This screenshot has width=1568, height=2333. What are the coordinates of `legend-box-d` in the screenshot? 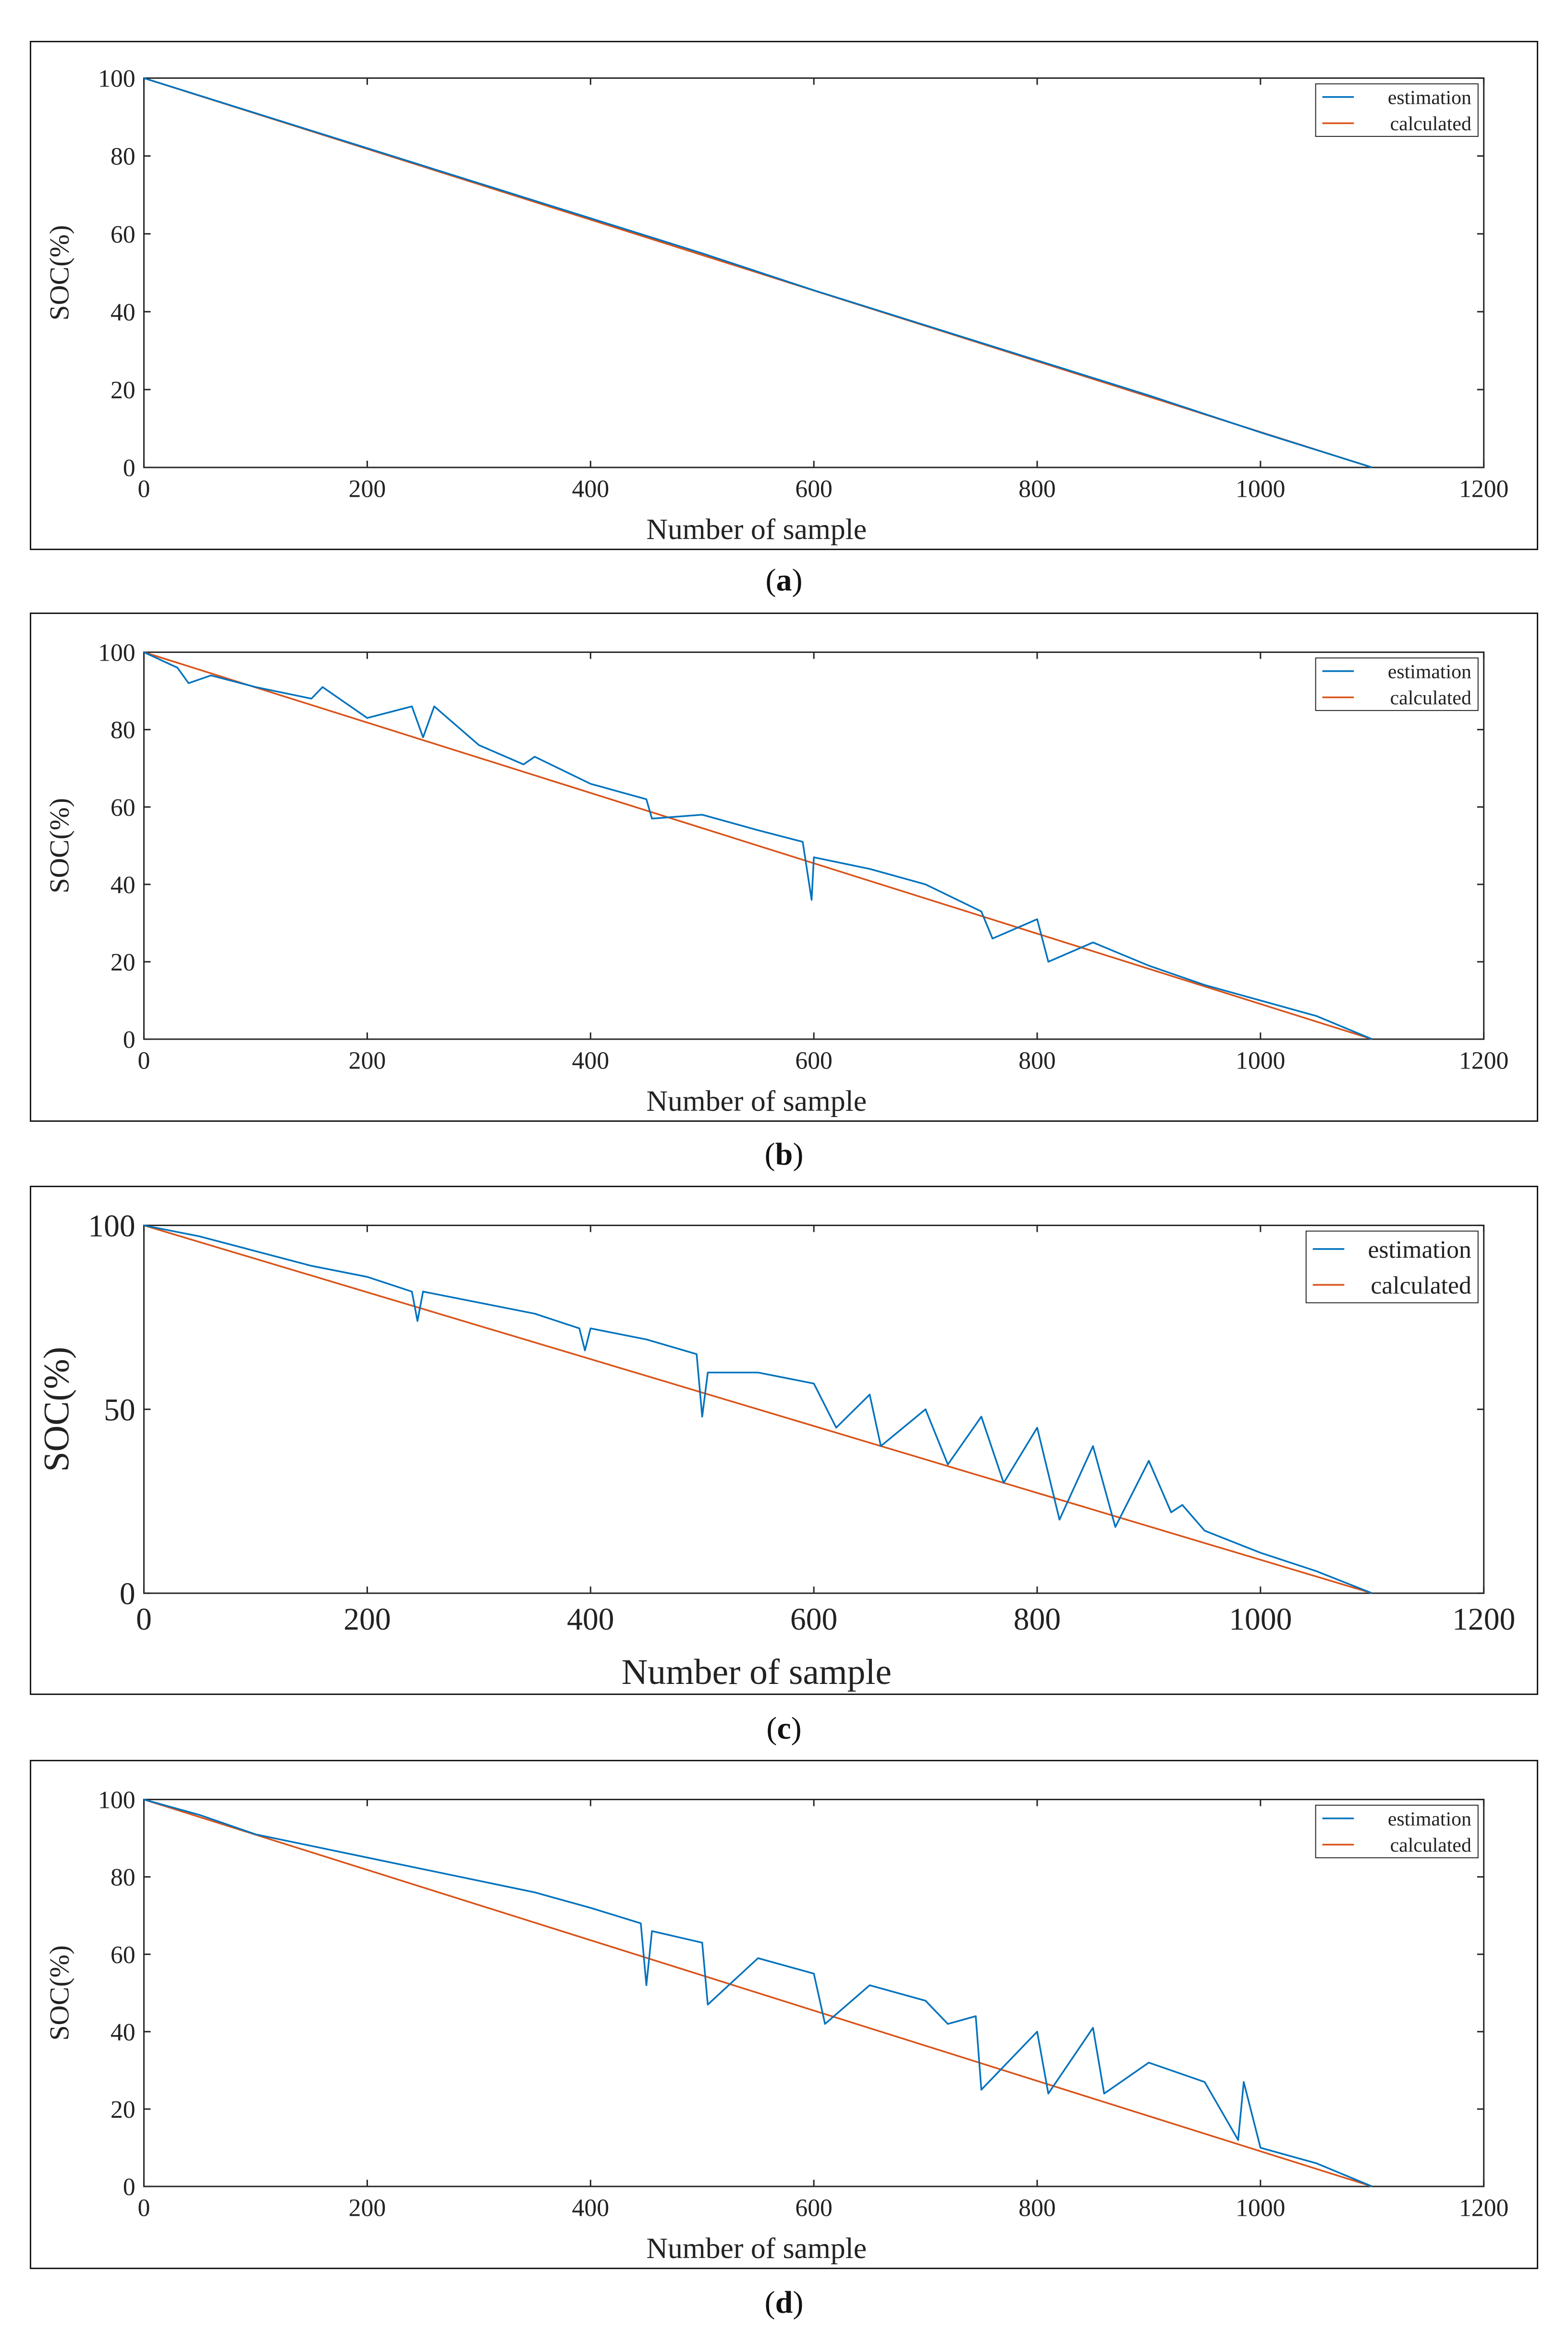 It's located at (1397, 1831).